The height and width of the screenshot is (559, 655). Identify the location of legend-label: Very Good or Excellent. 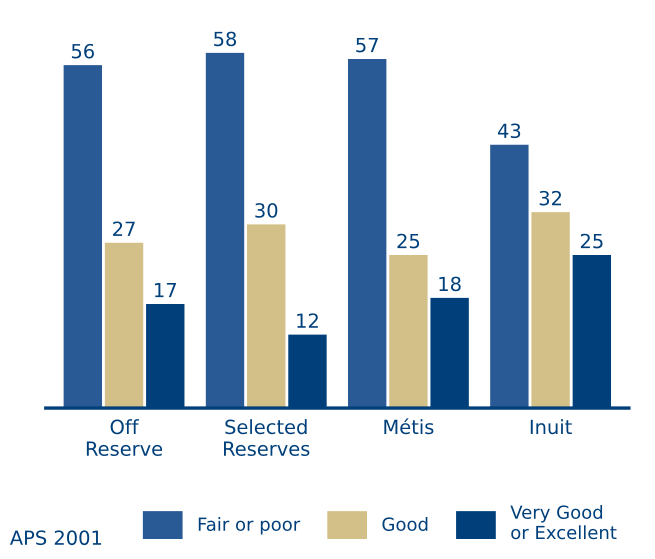
(563, 522).